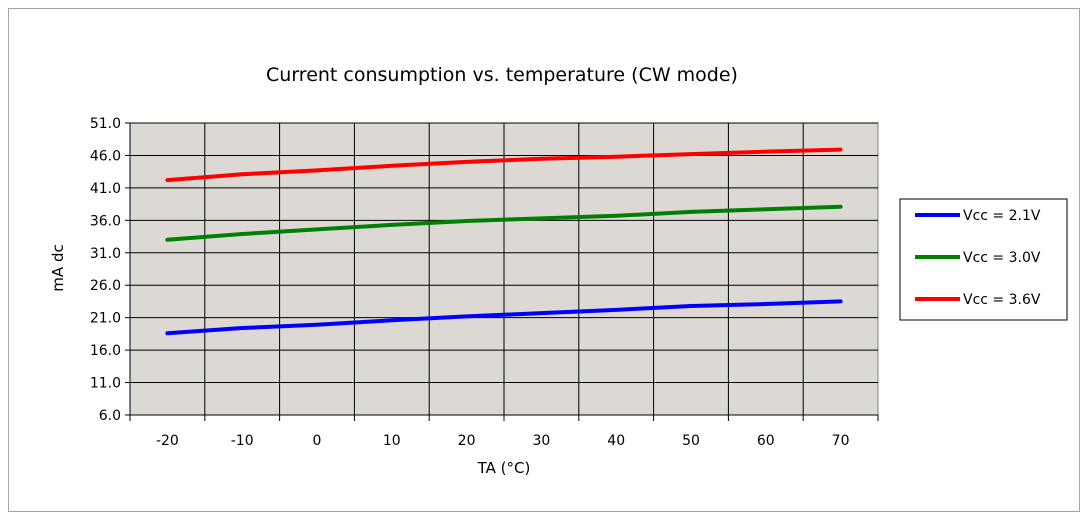 This screenshot has height=522, width=1090. Describe the element at coordinates (105, 351) in the screenshot. I see `y-tick-label: 16.0` at that location.